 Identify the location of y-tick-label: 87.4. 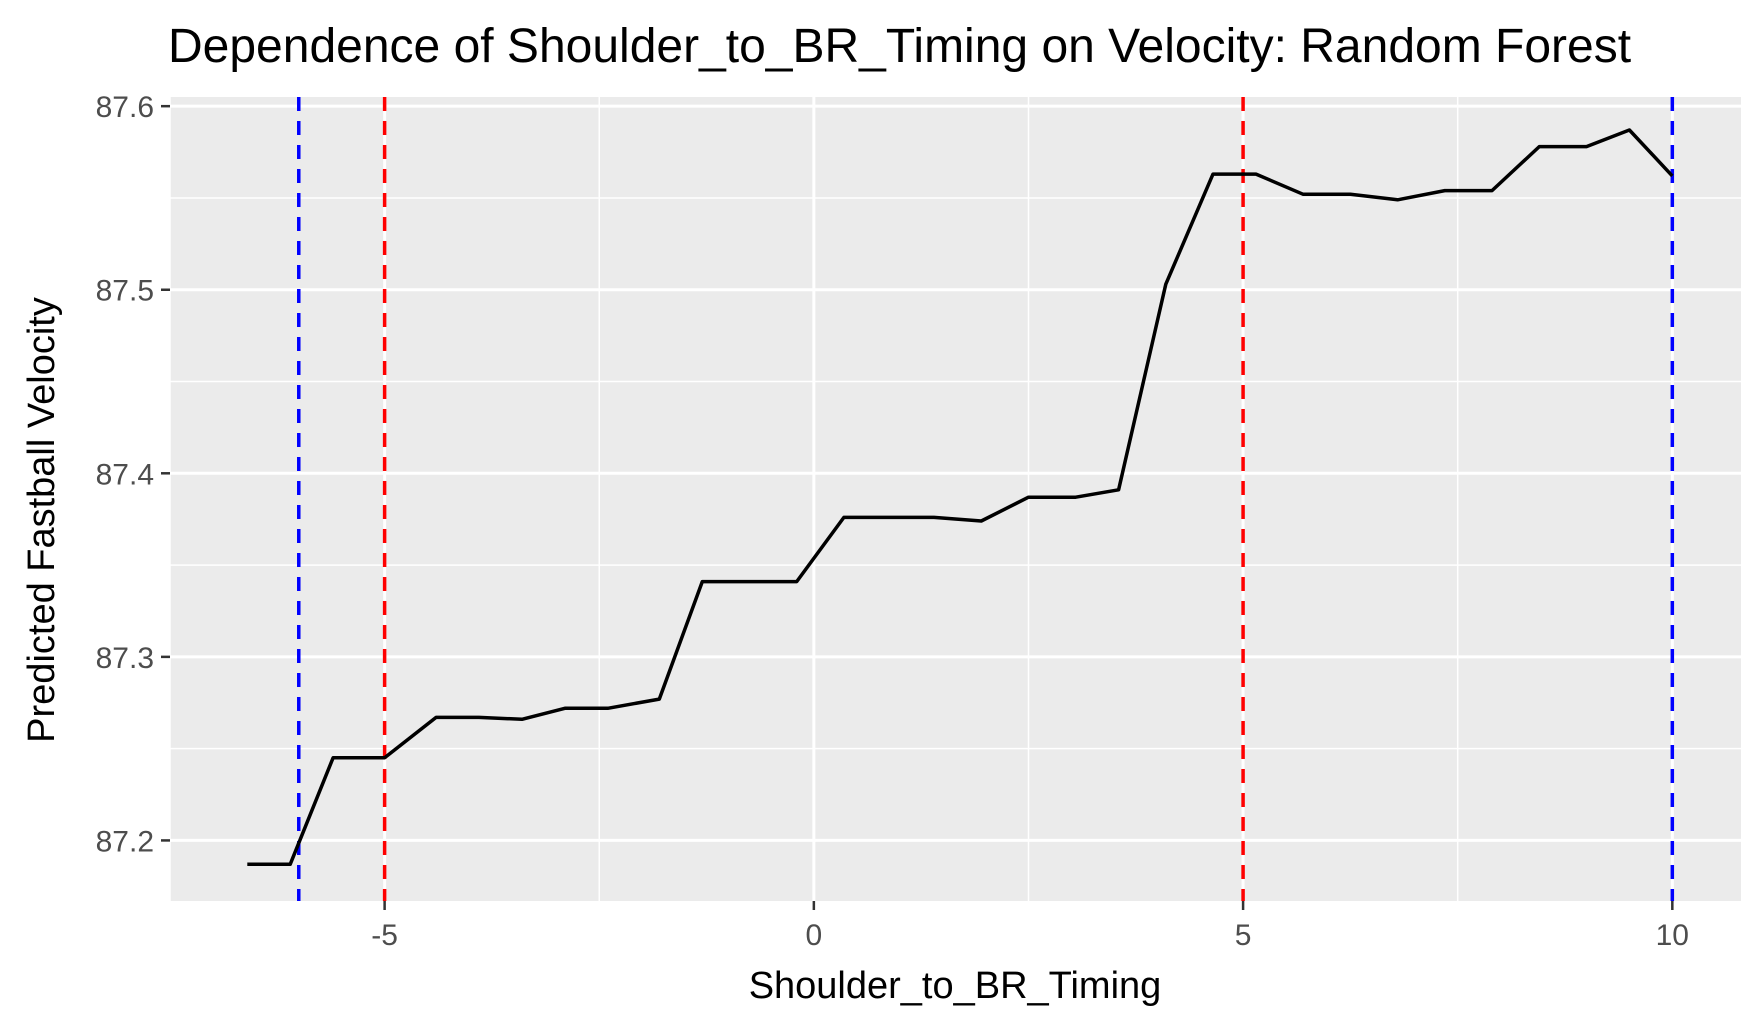
(125, 474).